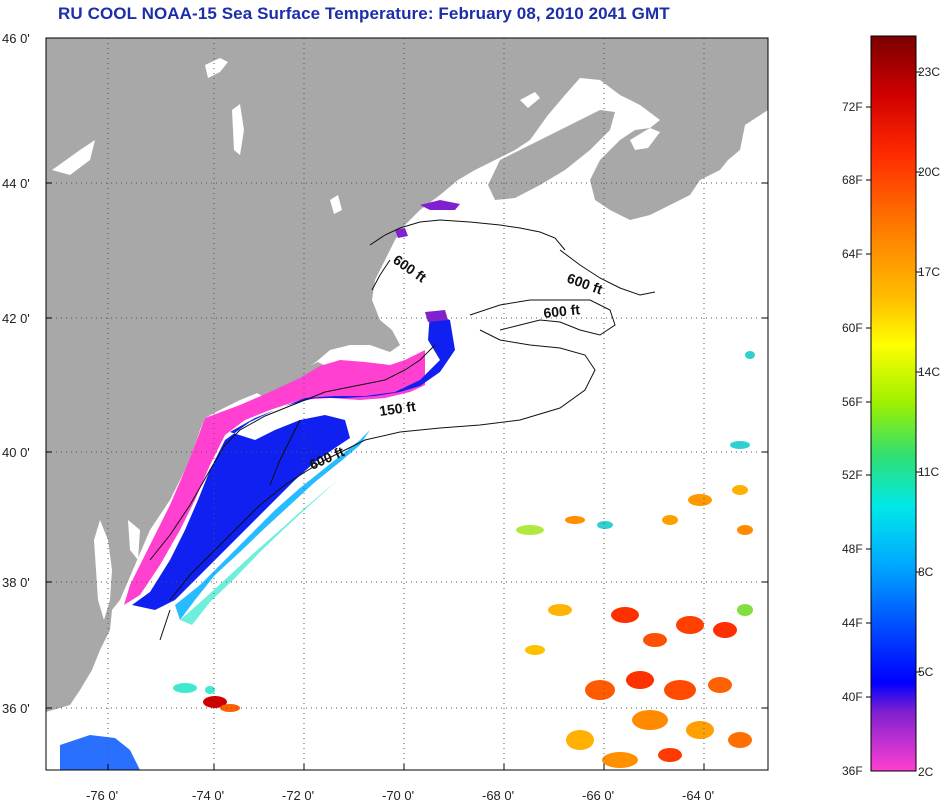  I want to click on lat-tick-46: 46 0', so click(16, 38).